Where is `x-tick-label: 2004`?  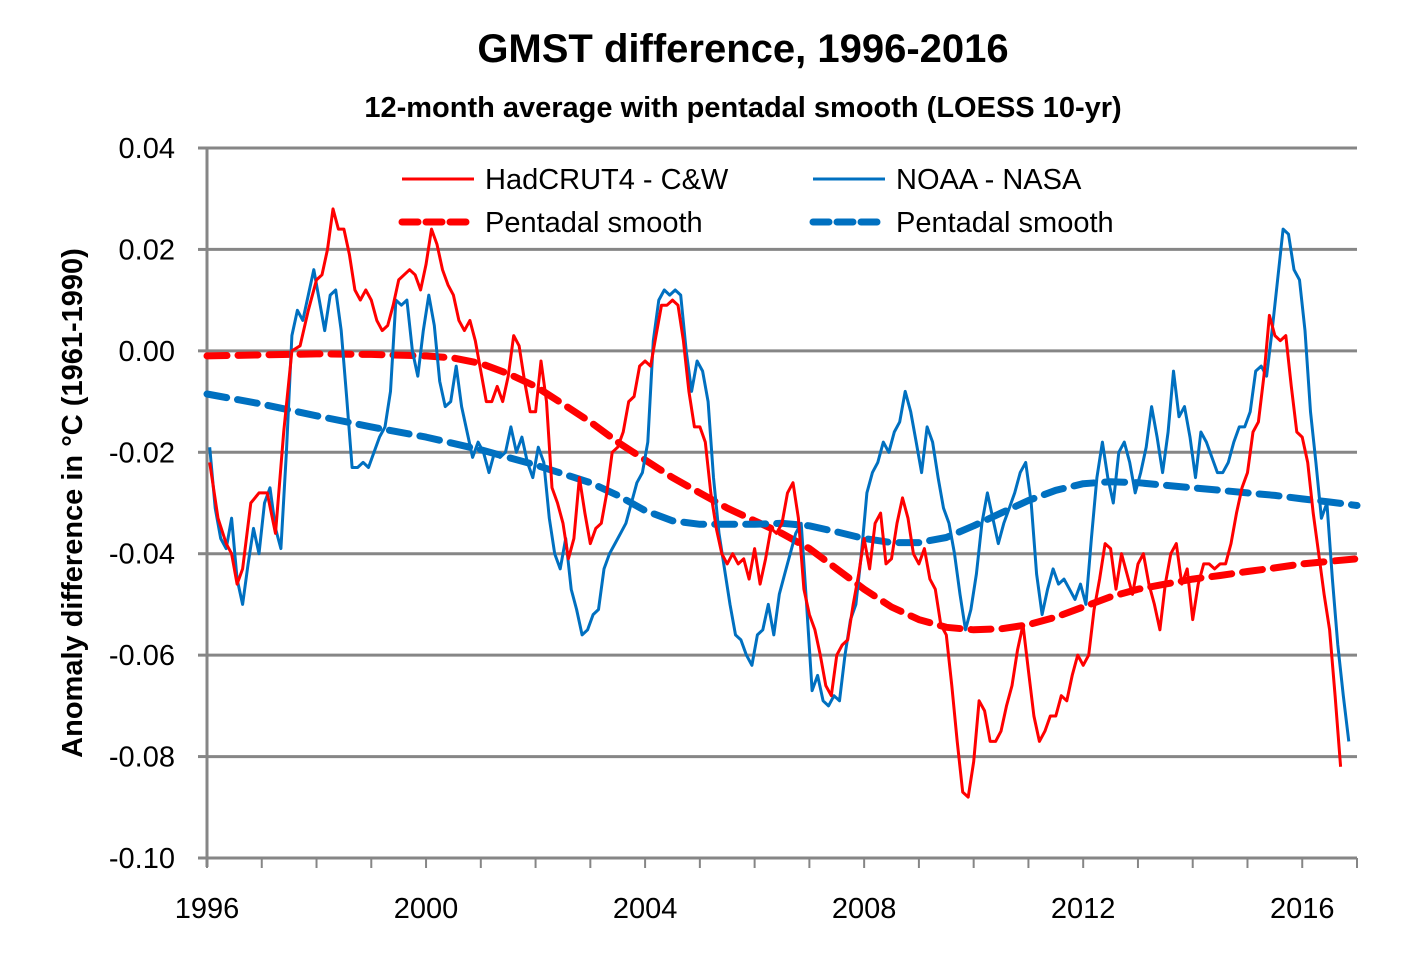 x-tick-label: 2004 is located at coordinates (645, 909).